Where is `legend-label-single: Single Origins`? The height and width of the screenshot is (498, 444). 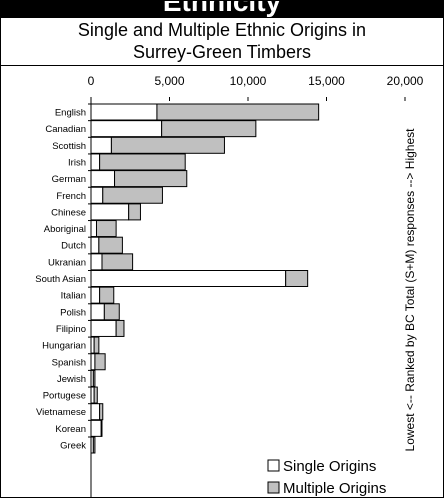 legend-label-single: Single Origins is located at coordinates (329, 466).